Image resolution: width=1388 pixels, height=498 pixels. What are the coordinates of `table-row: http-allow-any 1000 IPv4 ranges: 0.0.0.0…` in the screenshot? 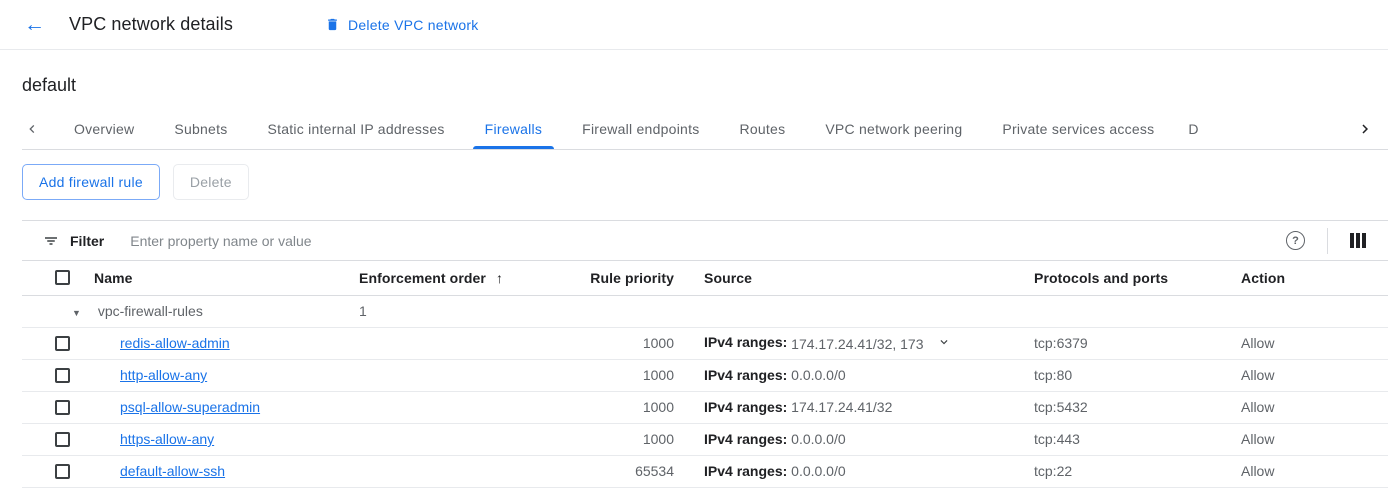 It's located at (705, 375).